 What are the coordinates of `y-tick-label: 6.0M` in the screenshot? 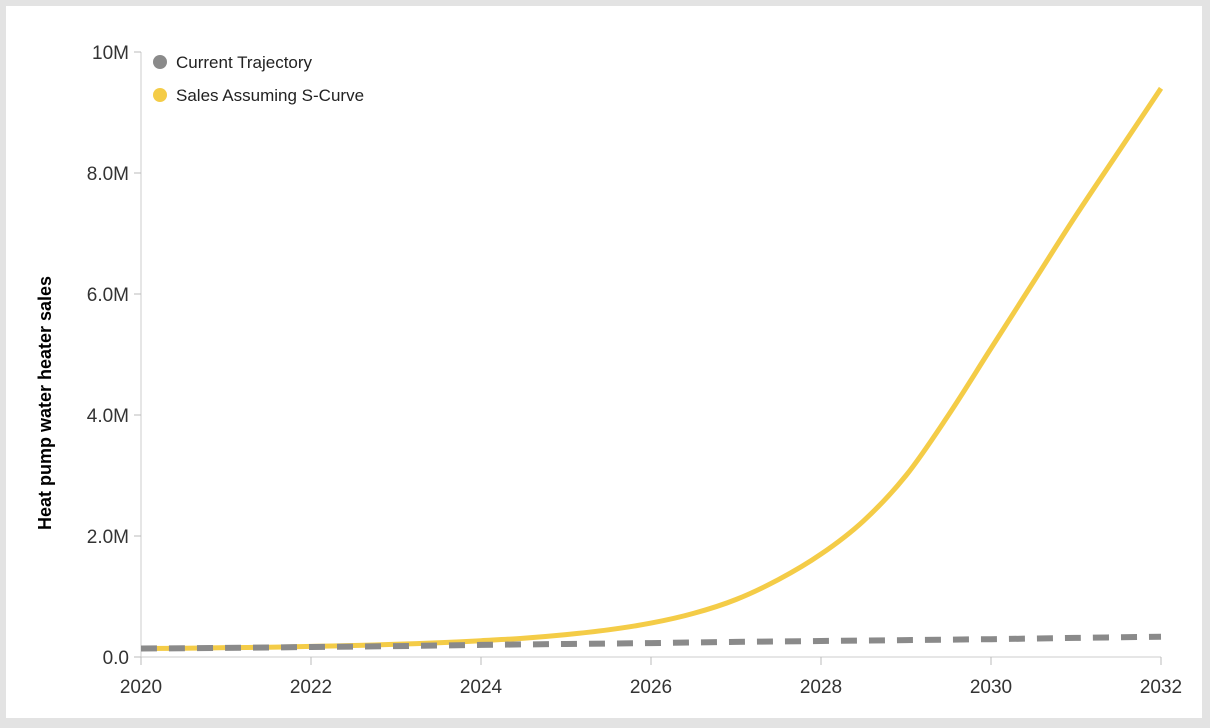 It's located at (108, 295).